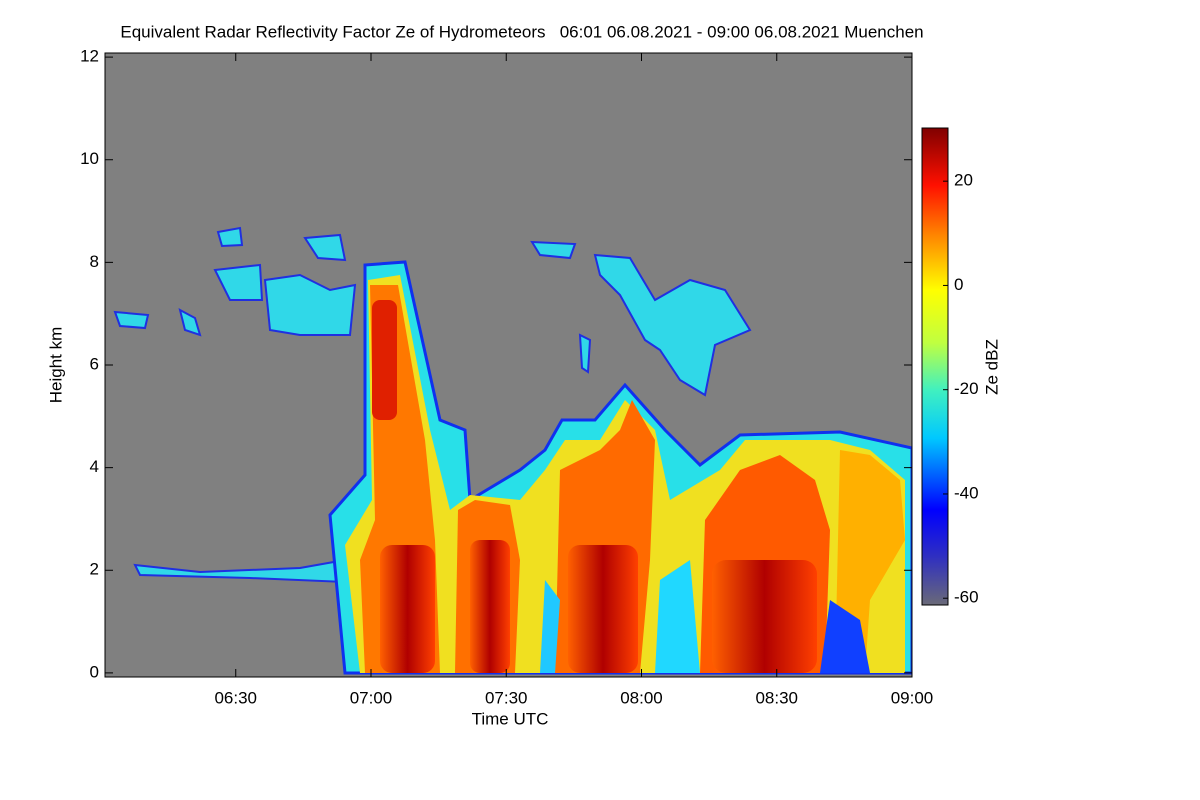 The height and width of the screenshot is (800, 1200). I want to click on colorbar-label: Ze dBZ, so click(991, 367).